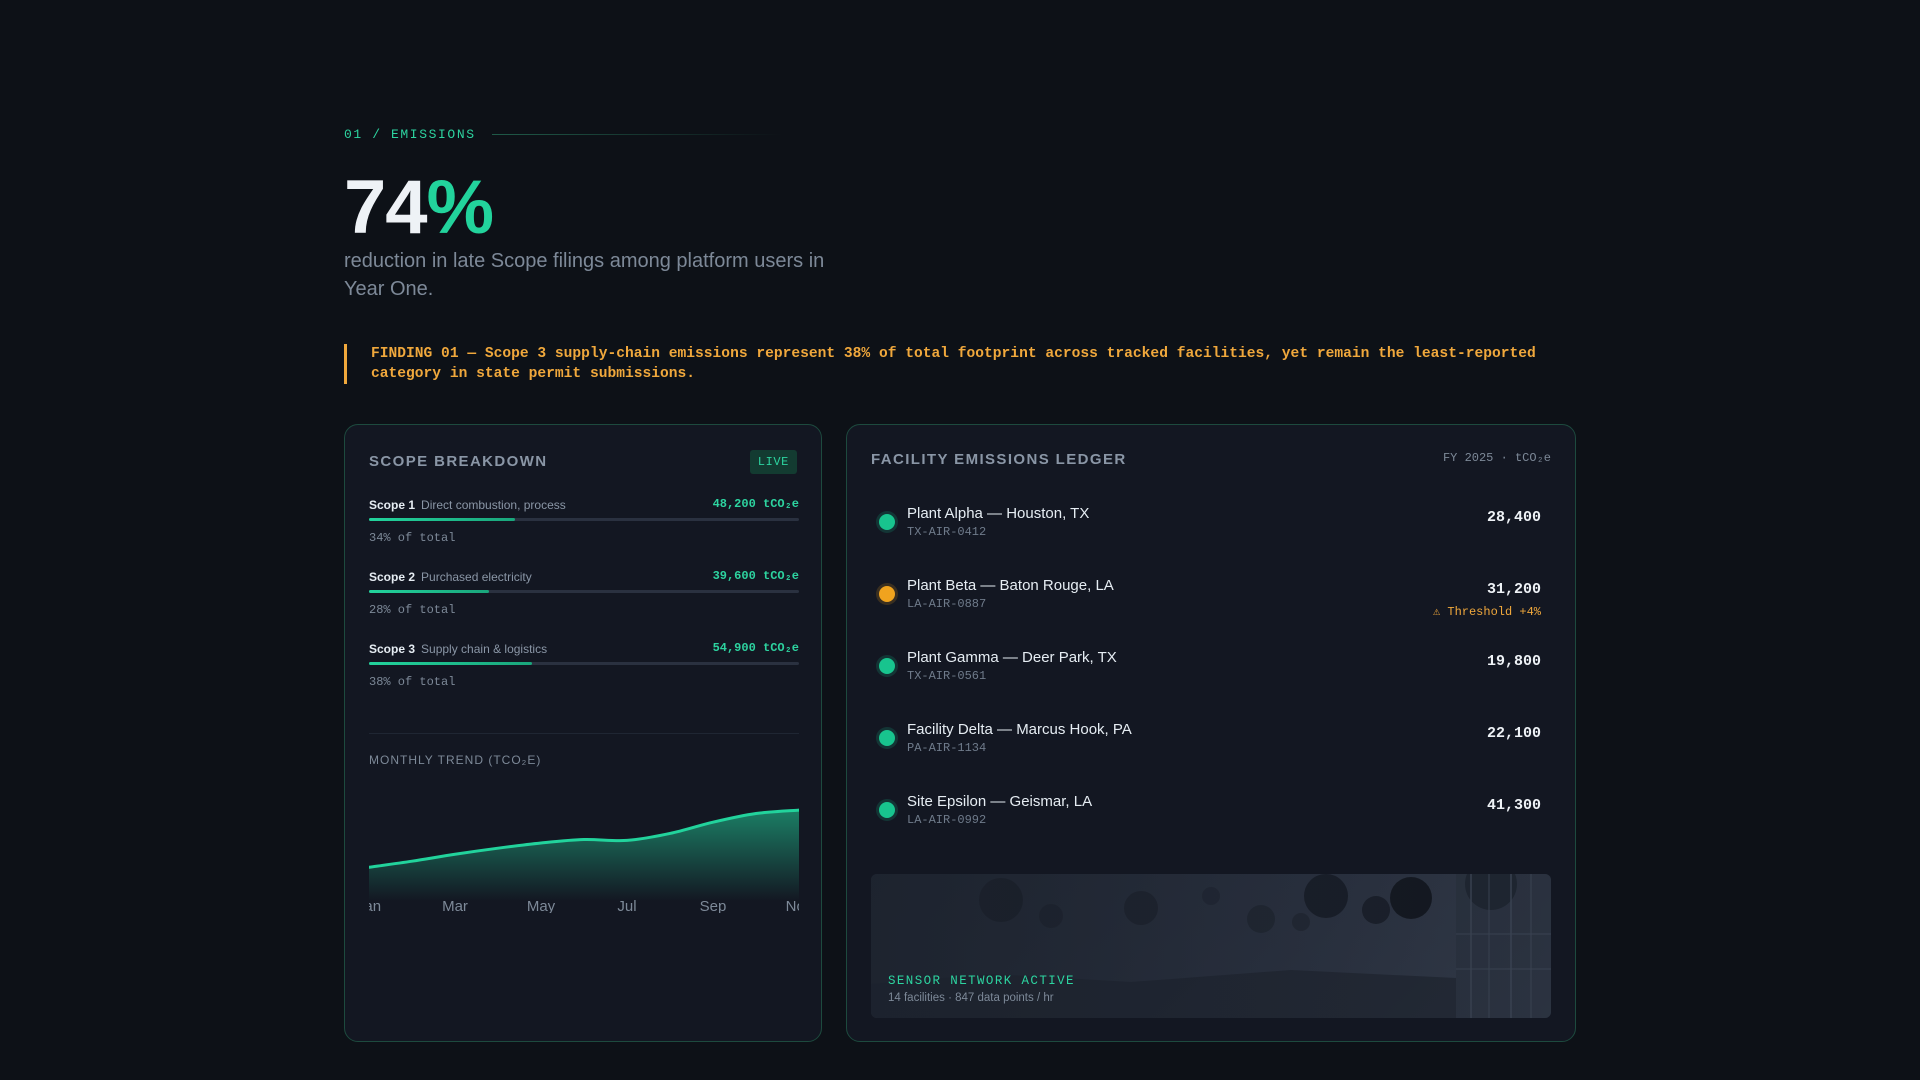 The width and height of the screenshot is (1920, 1080). What do you see at coordinates (947, 604) in the screenshot?
I see `facility-id: LA-AIR-0887` at bounding box center [947, 604].